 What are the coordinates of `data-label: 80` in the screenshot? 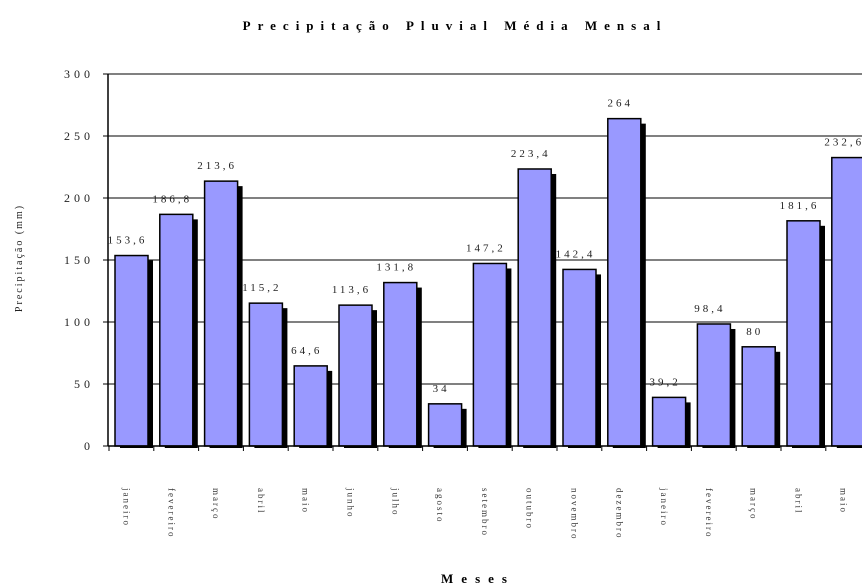 It's located at (754, 332).